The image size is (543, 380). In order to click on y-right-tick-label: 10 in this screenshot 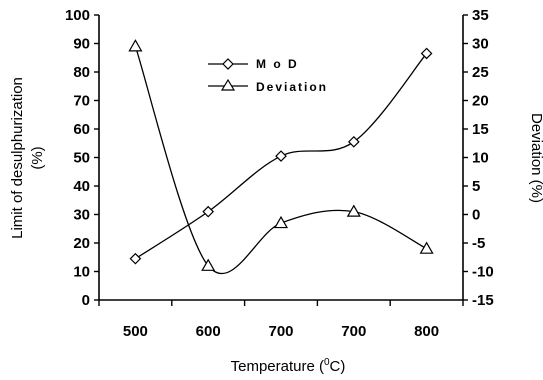, I will do `click(480, 158)`.